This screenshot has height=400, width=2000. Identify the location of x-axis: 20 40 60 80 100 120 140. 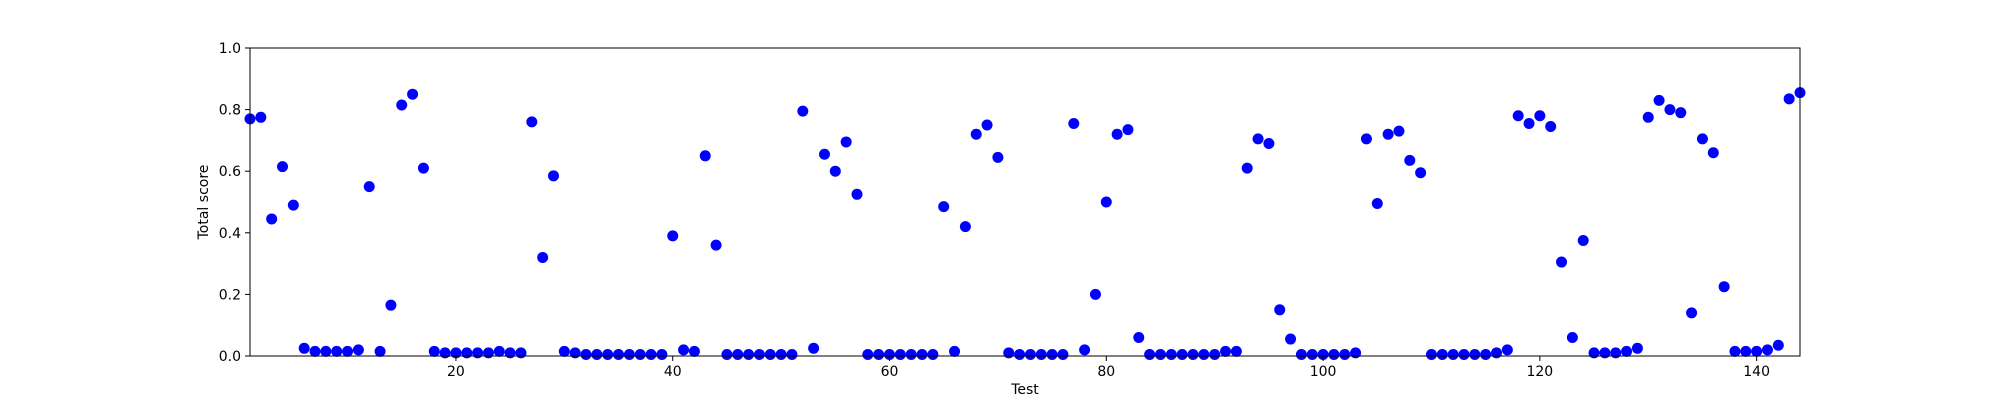
(1108, 368).